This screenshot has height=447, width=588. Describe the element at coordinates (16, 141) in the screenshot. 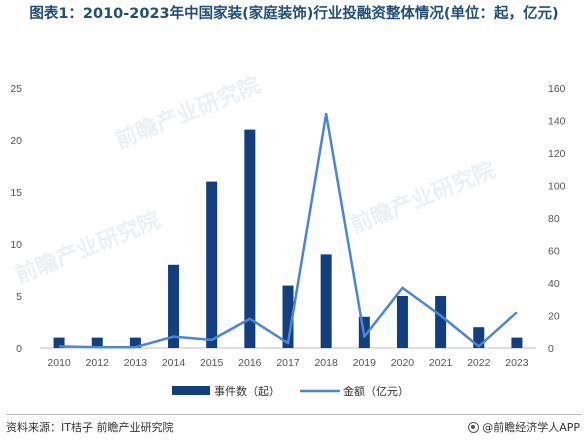

I see `left-tick-label: 20` at that location.